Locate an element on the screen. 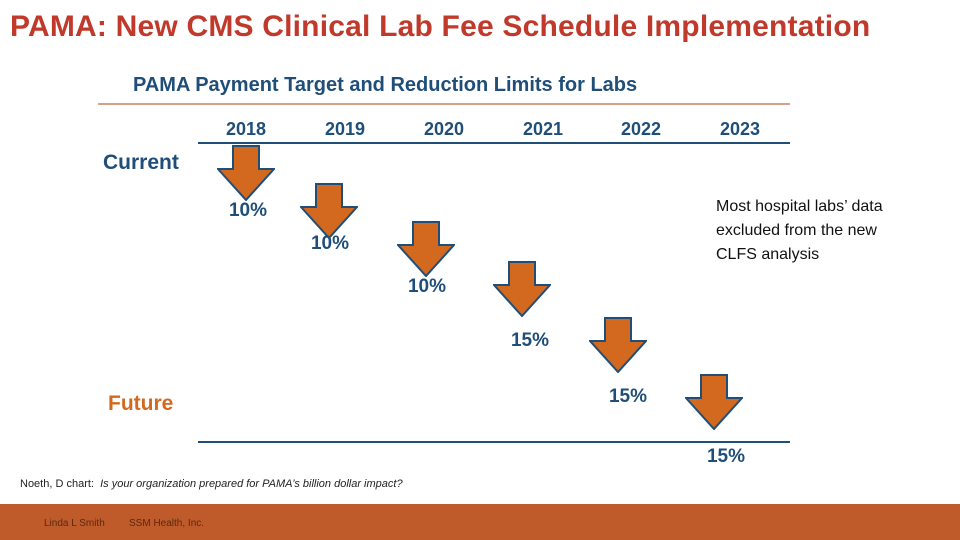 This screenshot has height=540, width=960. source-prefix: Noeth, D chart: is located at coordinates (57, 484).